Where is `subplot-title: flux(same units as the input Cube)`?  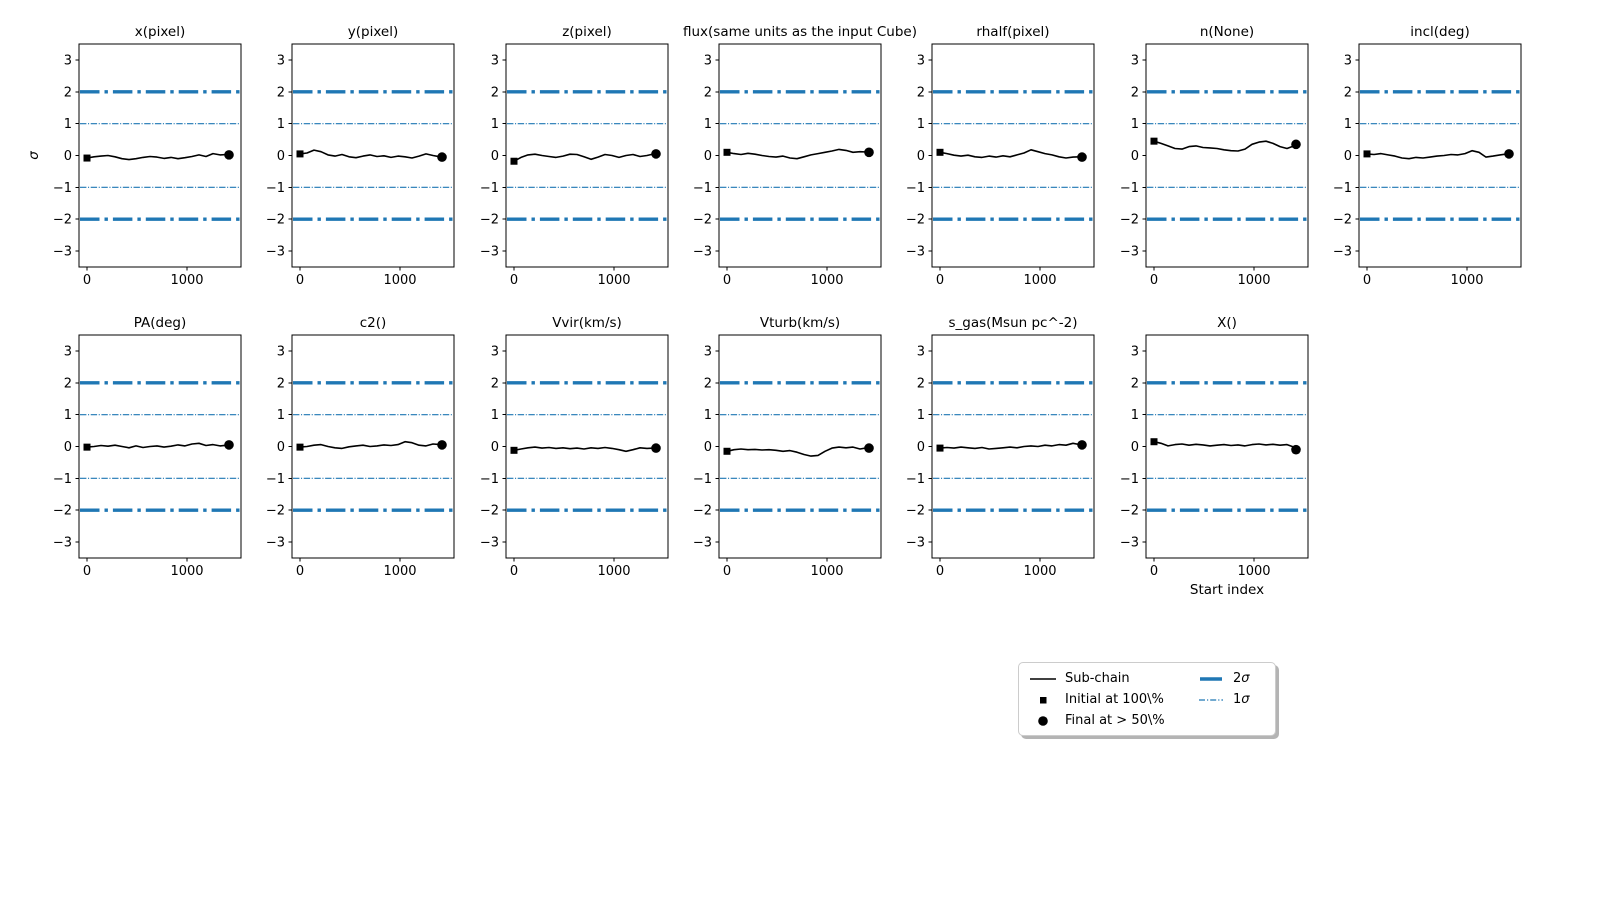 subplot-title: flux(same units as the input Cube) is located at coordinates (800, 32).